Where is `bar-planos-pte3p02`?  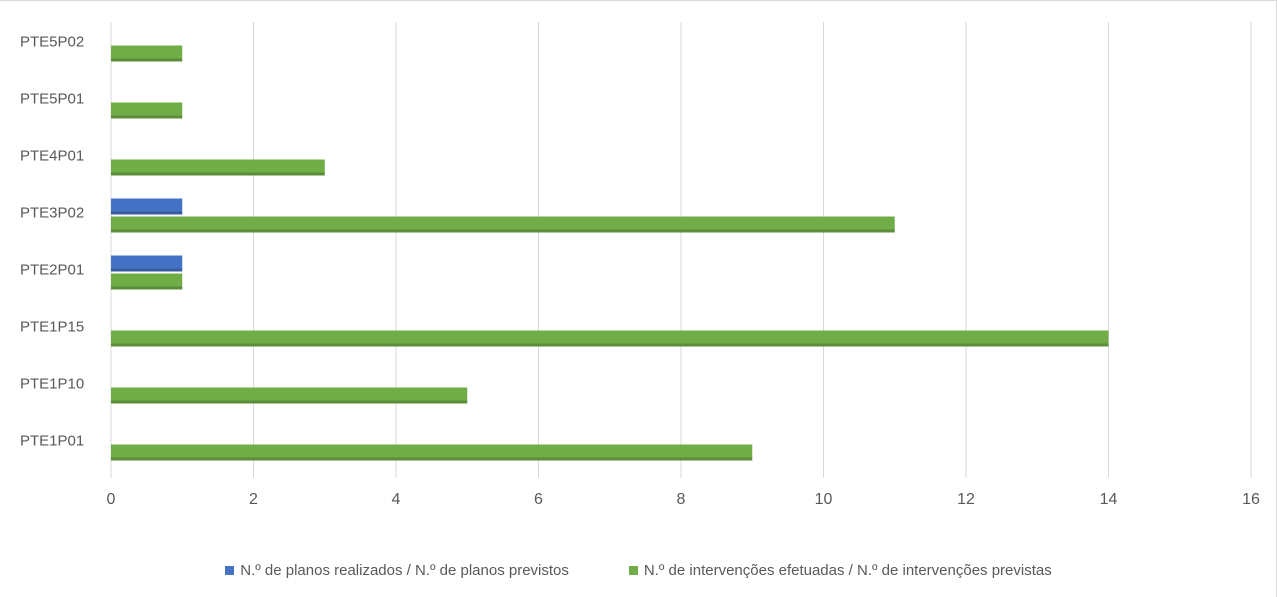
bar-planos-pte3p02 is located at coordinates (147, 206).